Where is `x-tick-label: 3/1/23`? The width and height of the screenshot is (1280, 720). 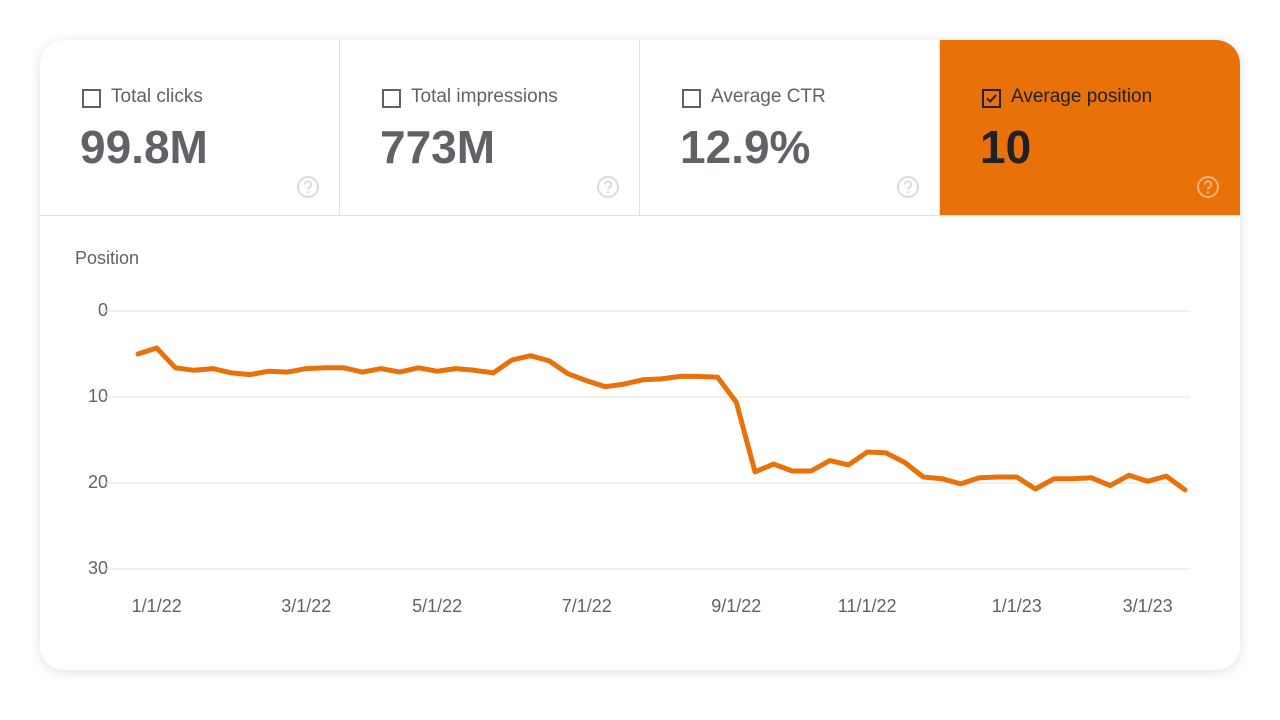
x-tick-label: 3/1/23 is located at coordinates (1148, 606).